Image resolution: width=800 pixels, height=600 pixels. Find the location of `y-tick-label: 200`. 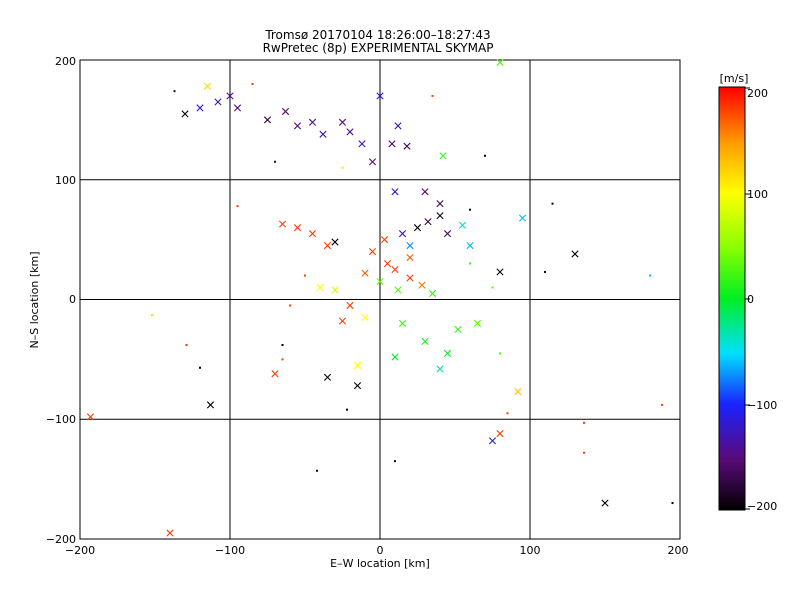

y-tick-label: 200 is located at coordinates (65, 61).